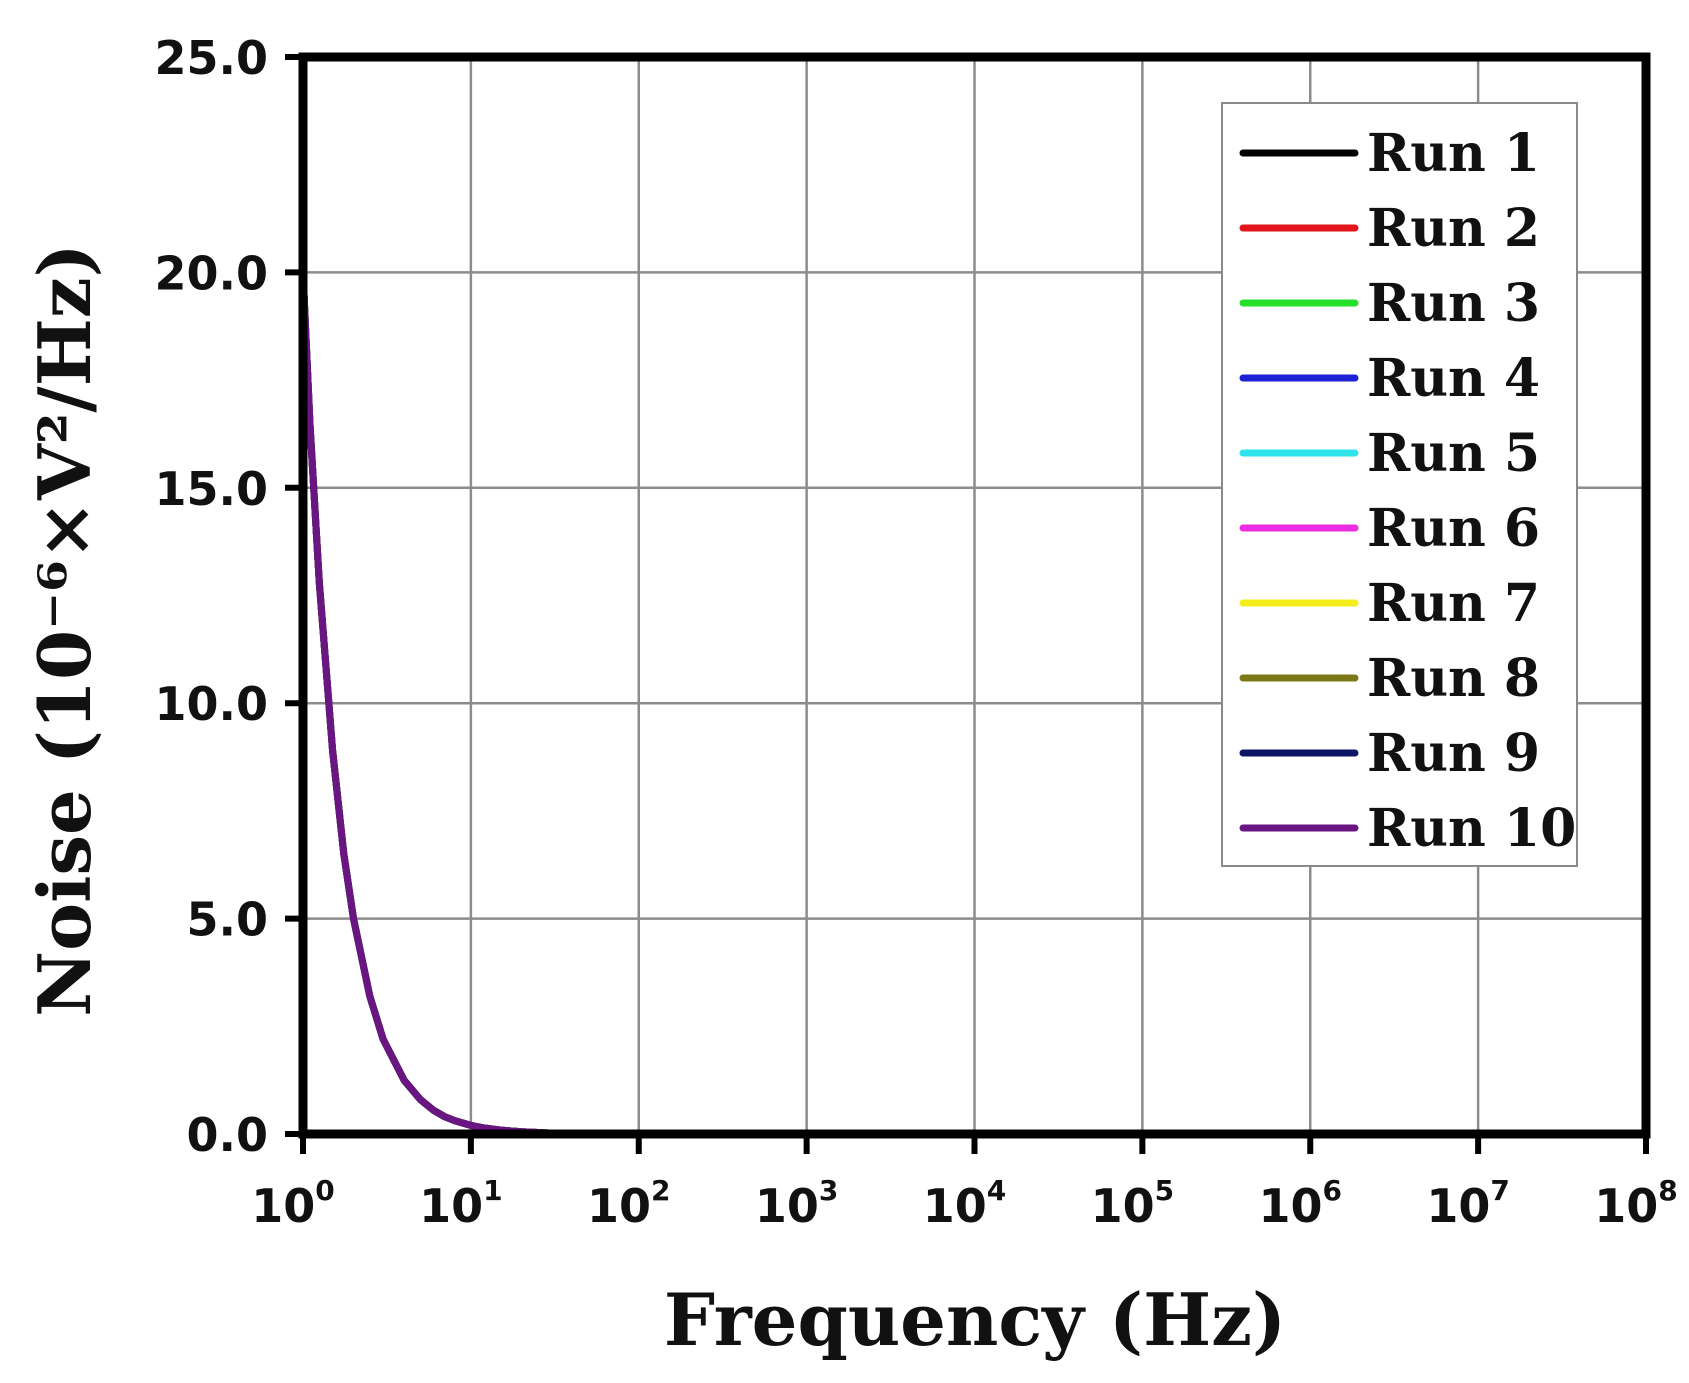 The height and width of the screenshot is (1383, 1689). Describe the element at coordinates (228, 1135) in the screenshot. I see `y-tick-label: 0.0` at that location.